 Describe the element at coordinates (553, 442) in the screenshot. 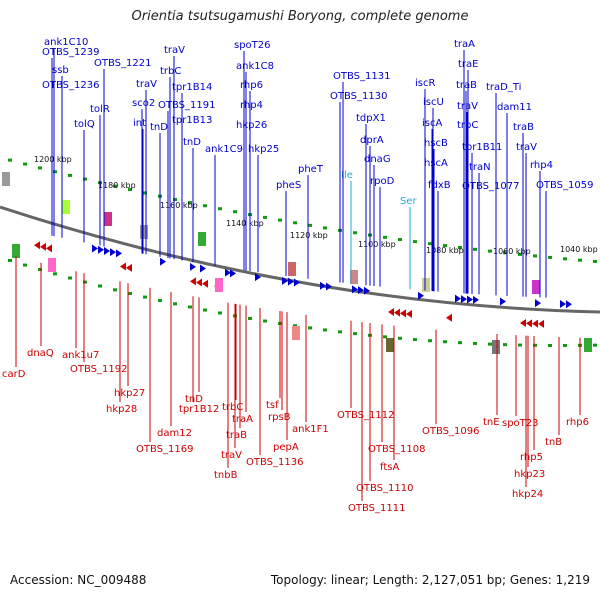

I see `bottom-gene-label: tnB` at that location.